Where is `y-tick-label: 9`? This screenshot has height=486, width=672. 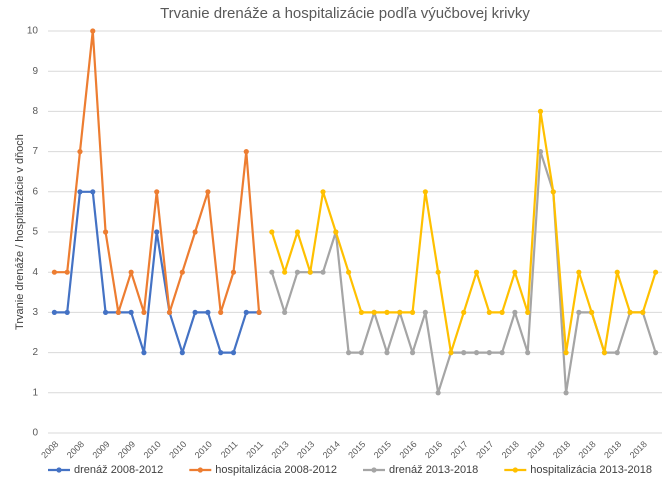 y-tick-label: 9 is located at coordinates (35, 71).